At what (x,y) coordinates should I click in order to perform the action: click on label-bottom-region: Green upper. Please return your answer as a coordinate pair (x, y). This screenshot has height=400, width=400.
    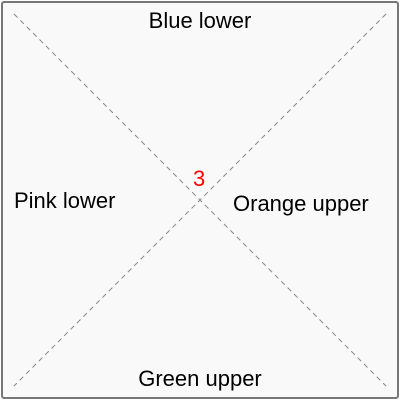
    Looking at the image, I should click on (200, 378).